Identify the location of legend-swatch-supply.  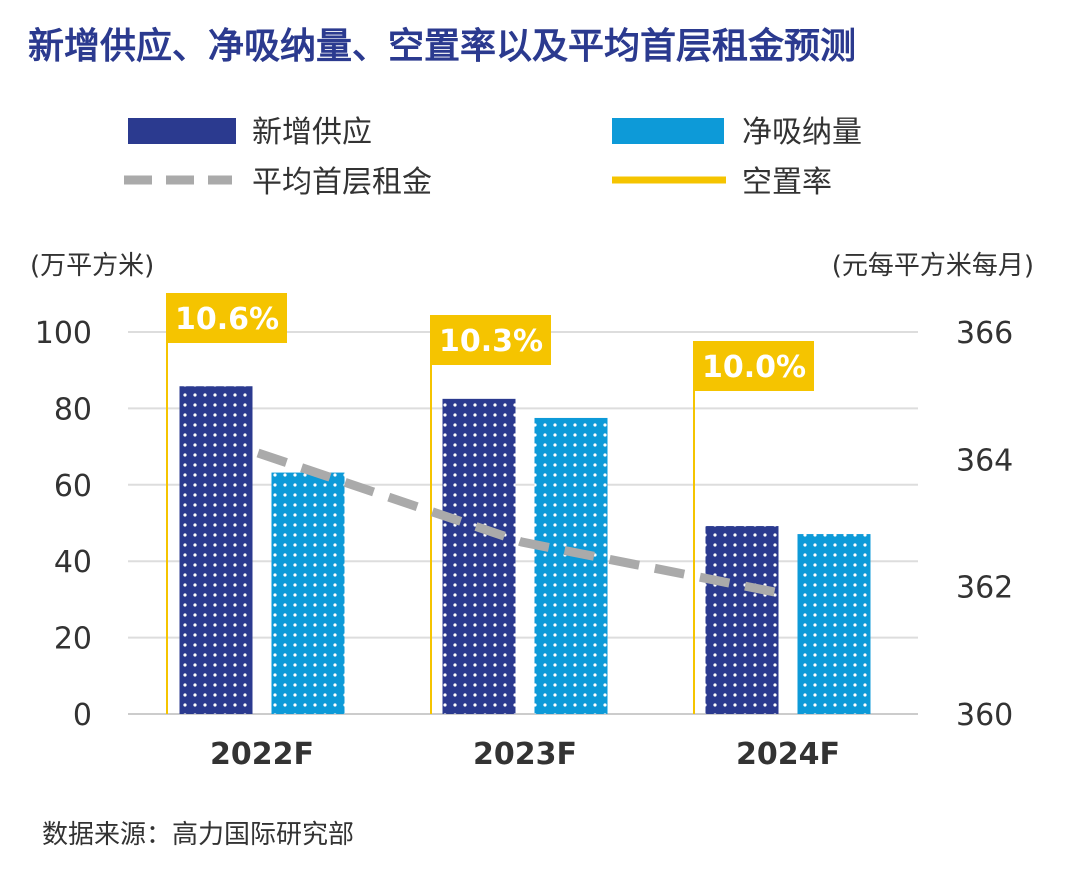
(182, 131).